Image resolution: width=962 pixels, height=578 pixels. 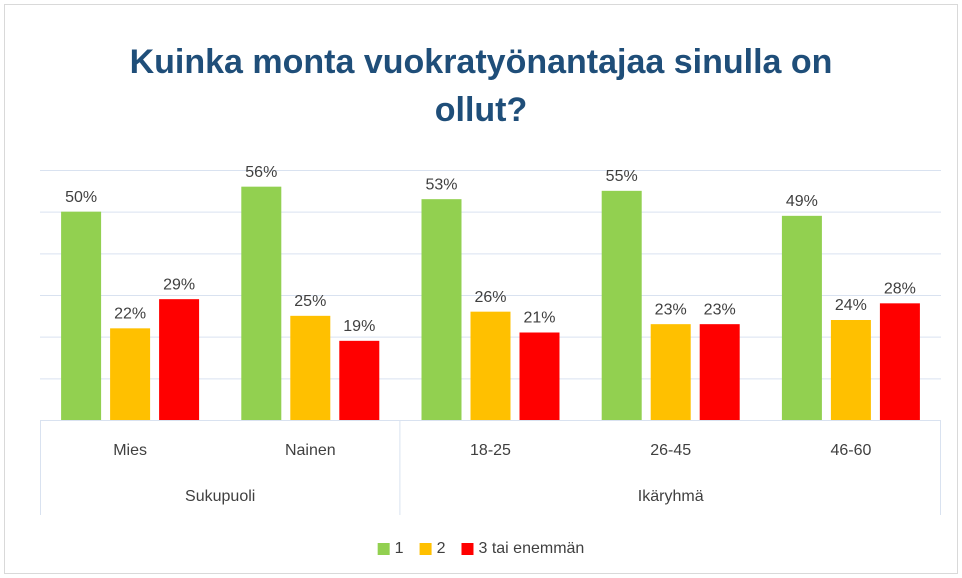 I want to click on x-tick-label: 18-25, so click(x=490, y=450).